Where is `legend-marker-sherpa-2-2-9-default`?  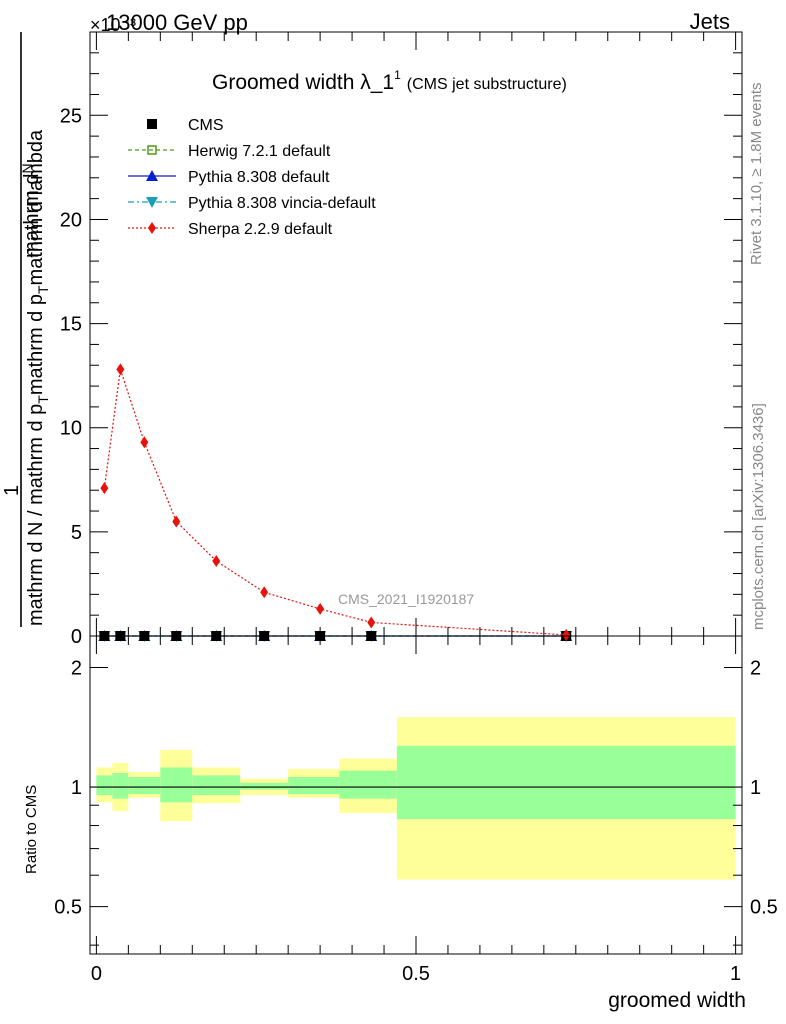 legend-marker-sherpa-2-2-9-default is located at coordinates (152, 228).